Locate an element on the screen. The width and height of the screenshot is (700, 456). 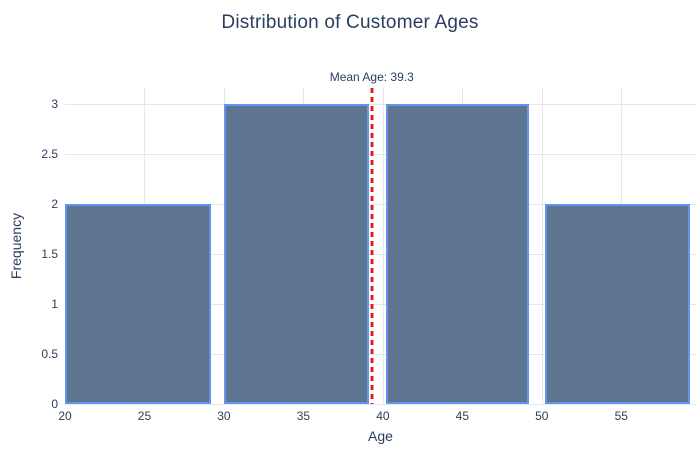
mean-annotation: Mean Age: 39.3 is located at coordinates (371, 77).